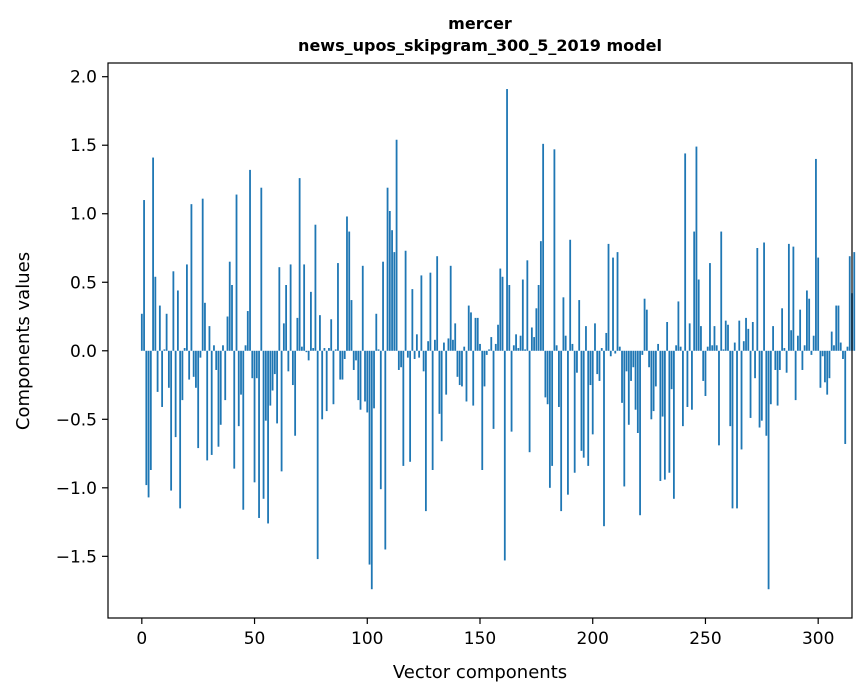  Describe the element at coordinates (76, 557) in the screenshot. I see `y-tick-label: −1.5` at that location.